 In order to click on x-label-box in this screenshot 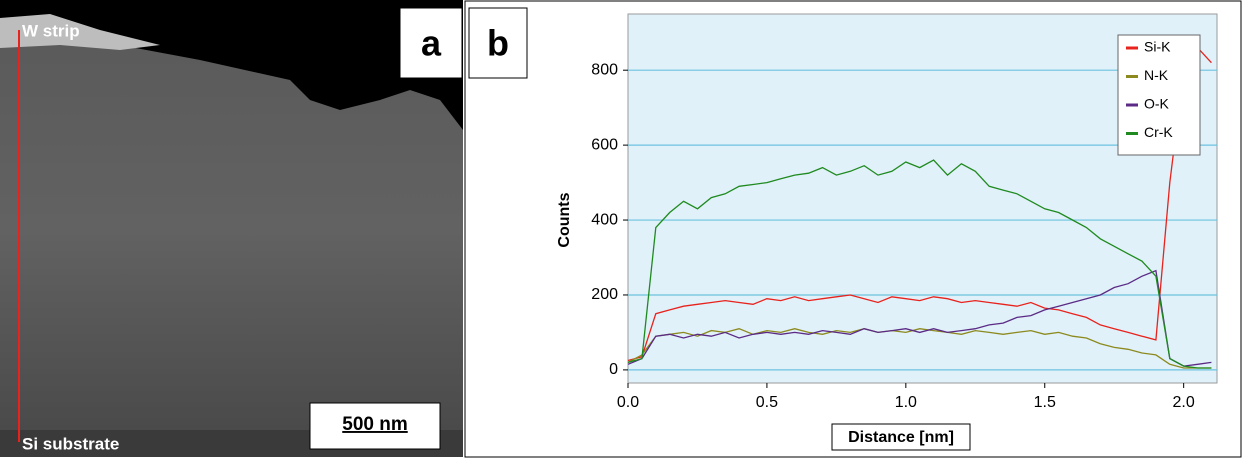, I will do `click(901, 437)`.